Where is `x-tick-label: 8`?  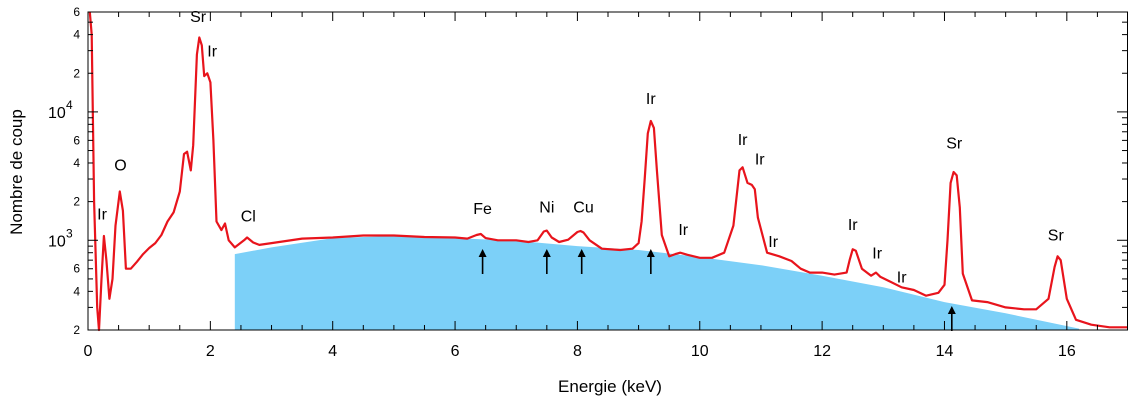
x-tick-label: 8 is located at coordinates (577, 351).